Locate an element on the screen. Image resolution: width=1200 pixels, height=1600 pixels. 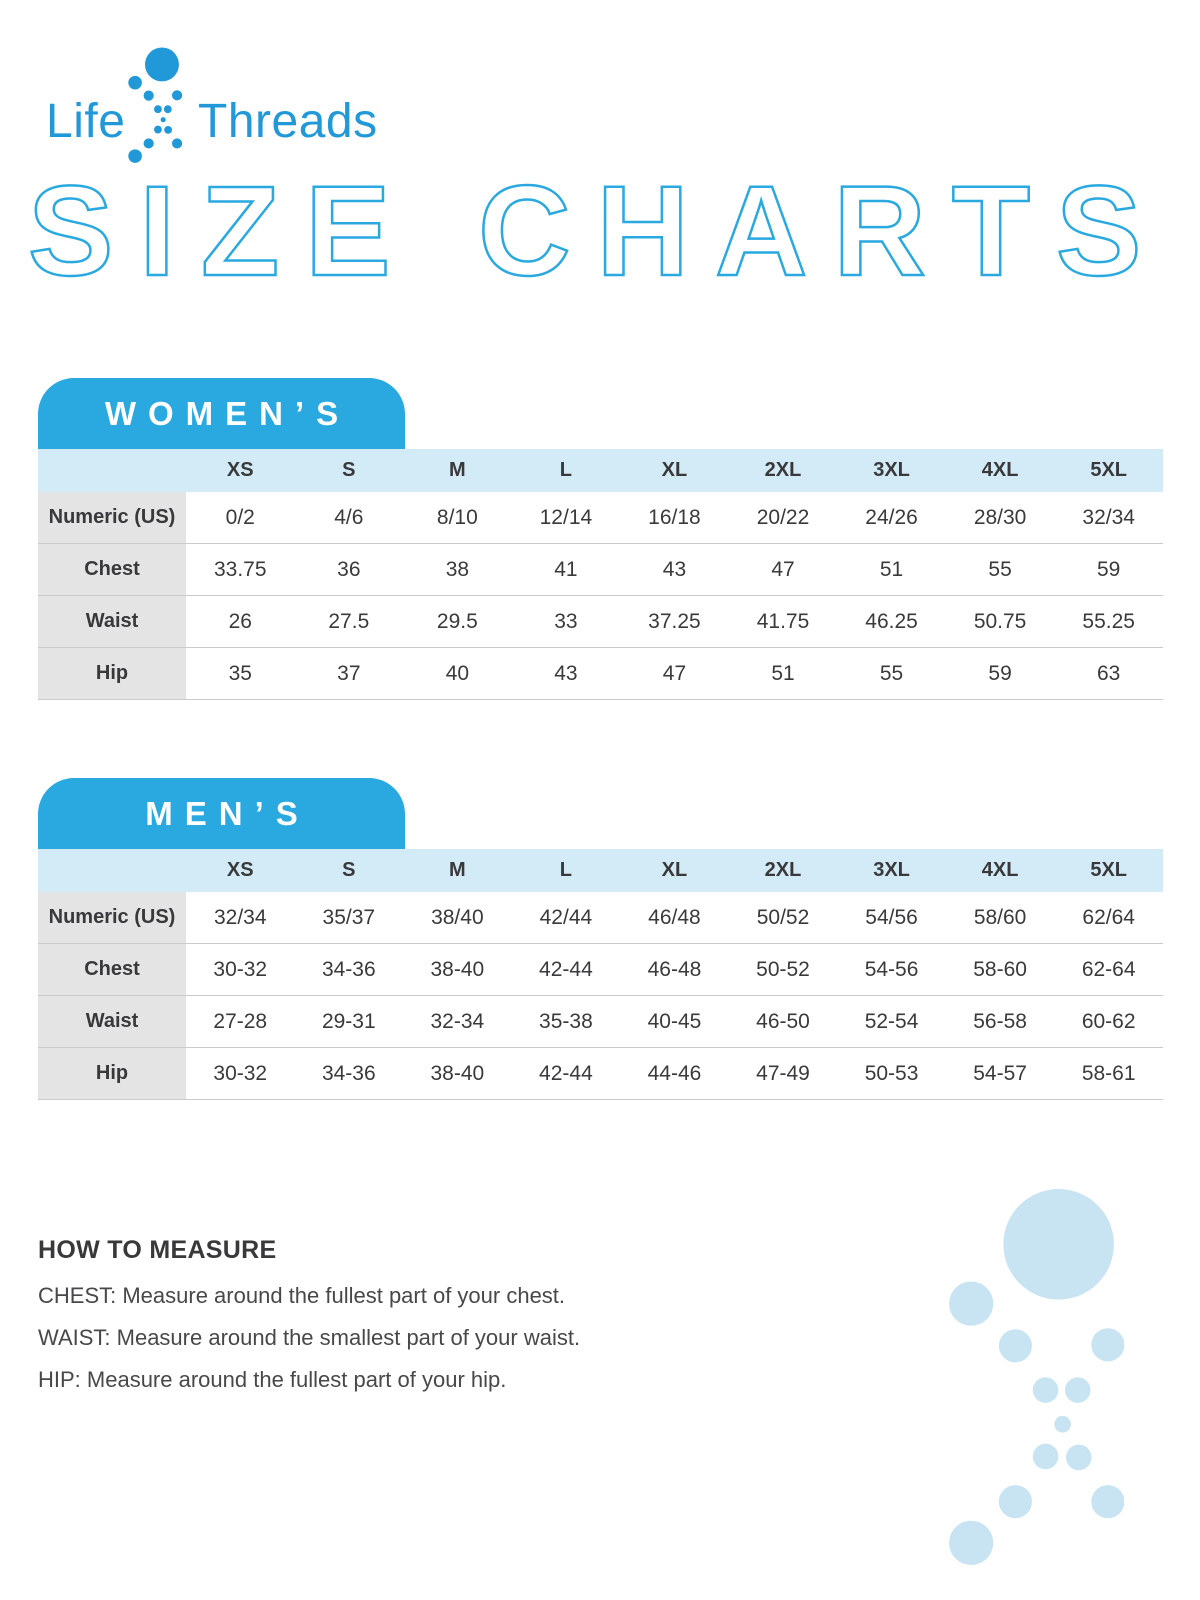
cell: 4/6 is located at coordinates (349, 518).